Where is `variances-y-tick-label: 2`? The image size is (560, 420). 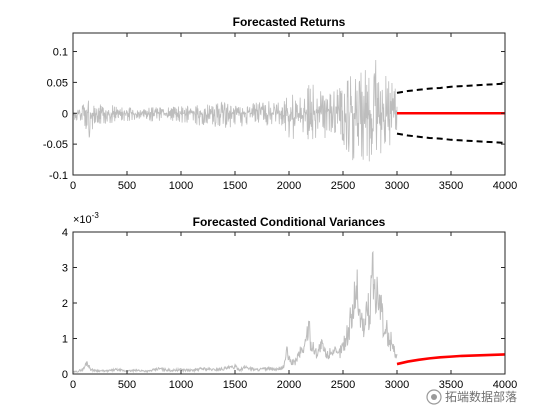
variances-y-tick-label: 2 is located at coordinates (65, 304).